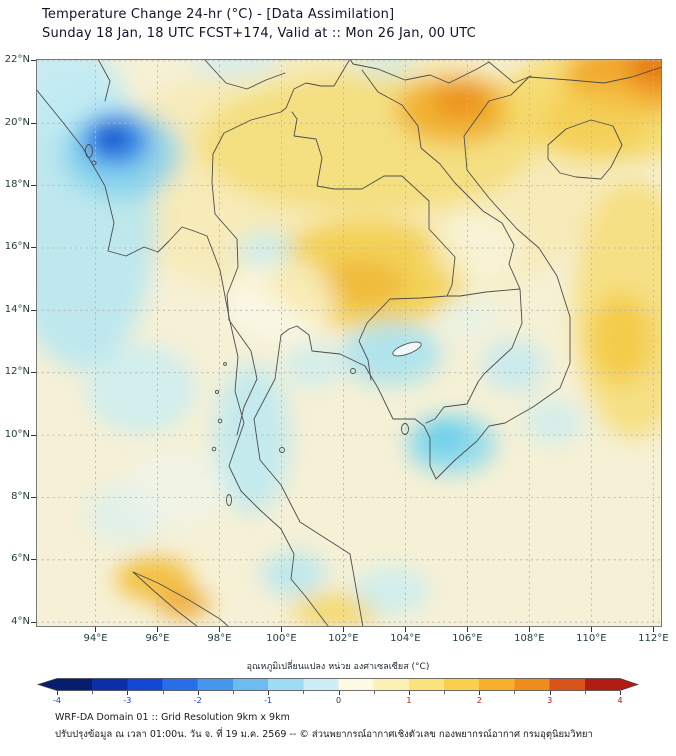  What do you see at coordinates (17, 434) in the screenshot?
I see `lat-tick-label: 10°N` at bounding box center [17, 434].